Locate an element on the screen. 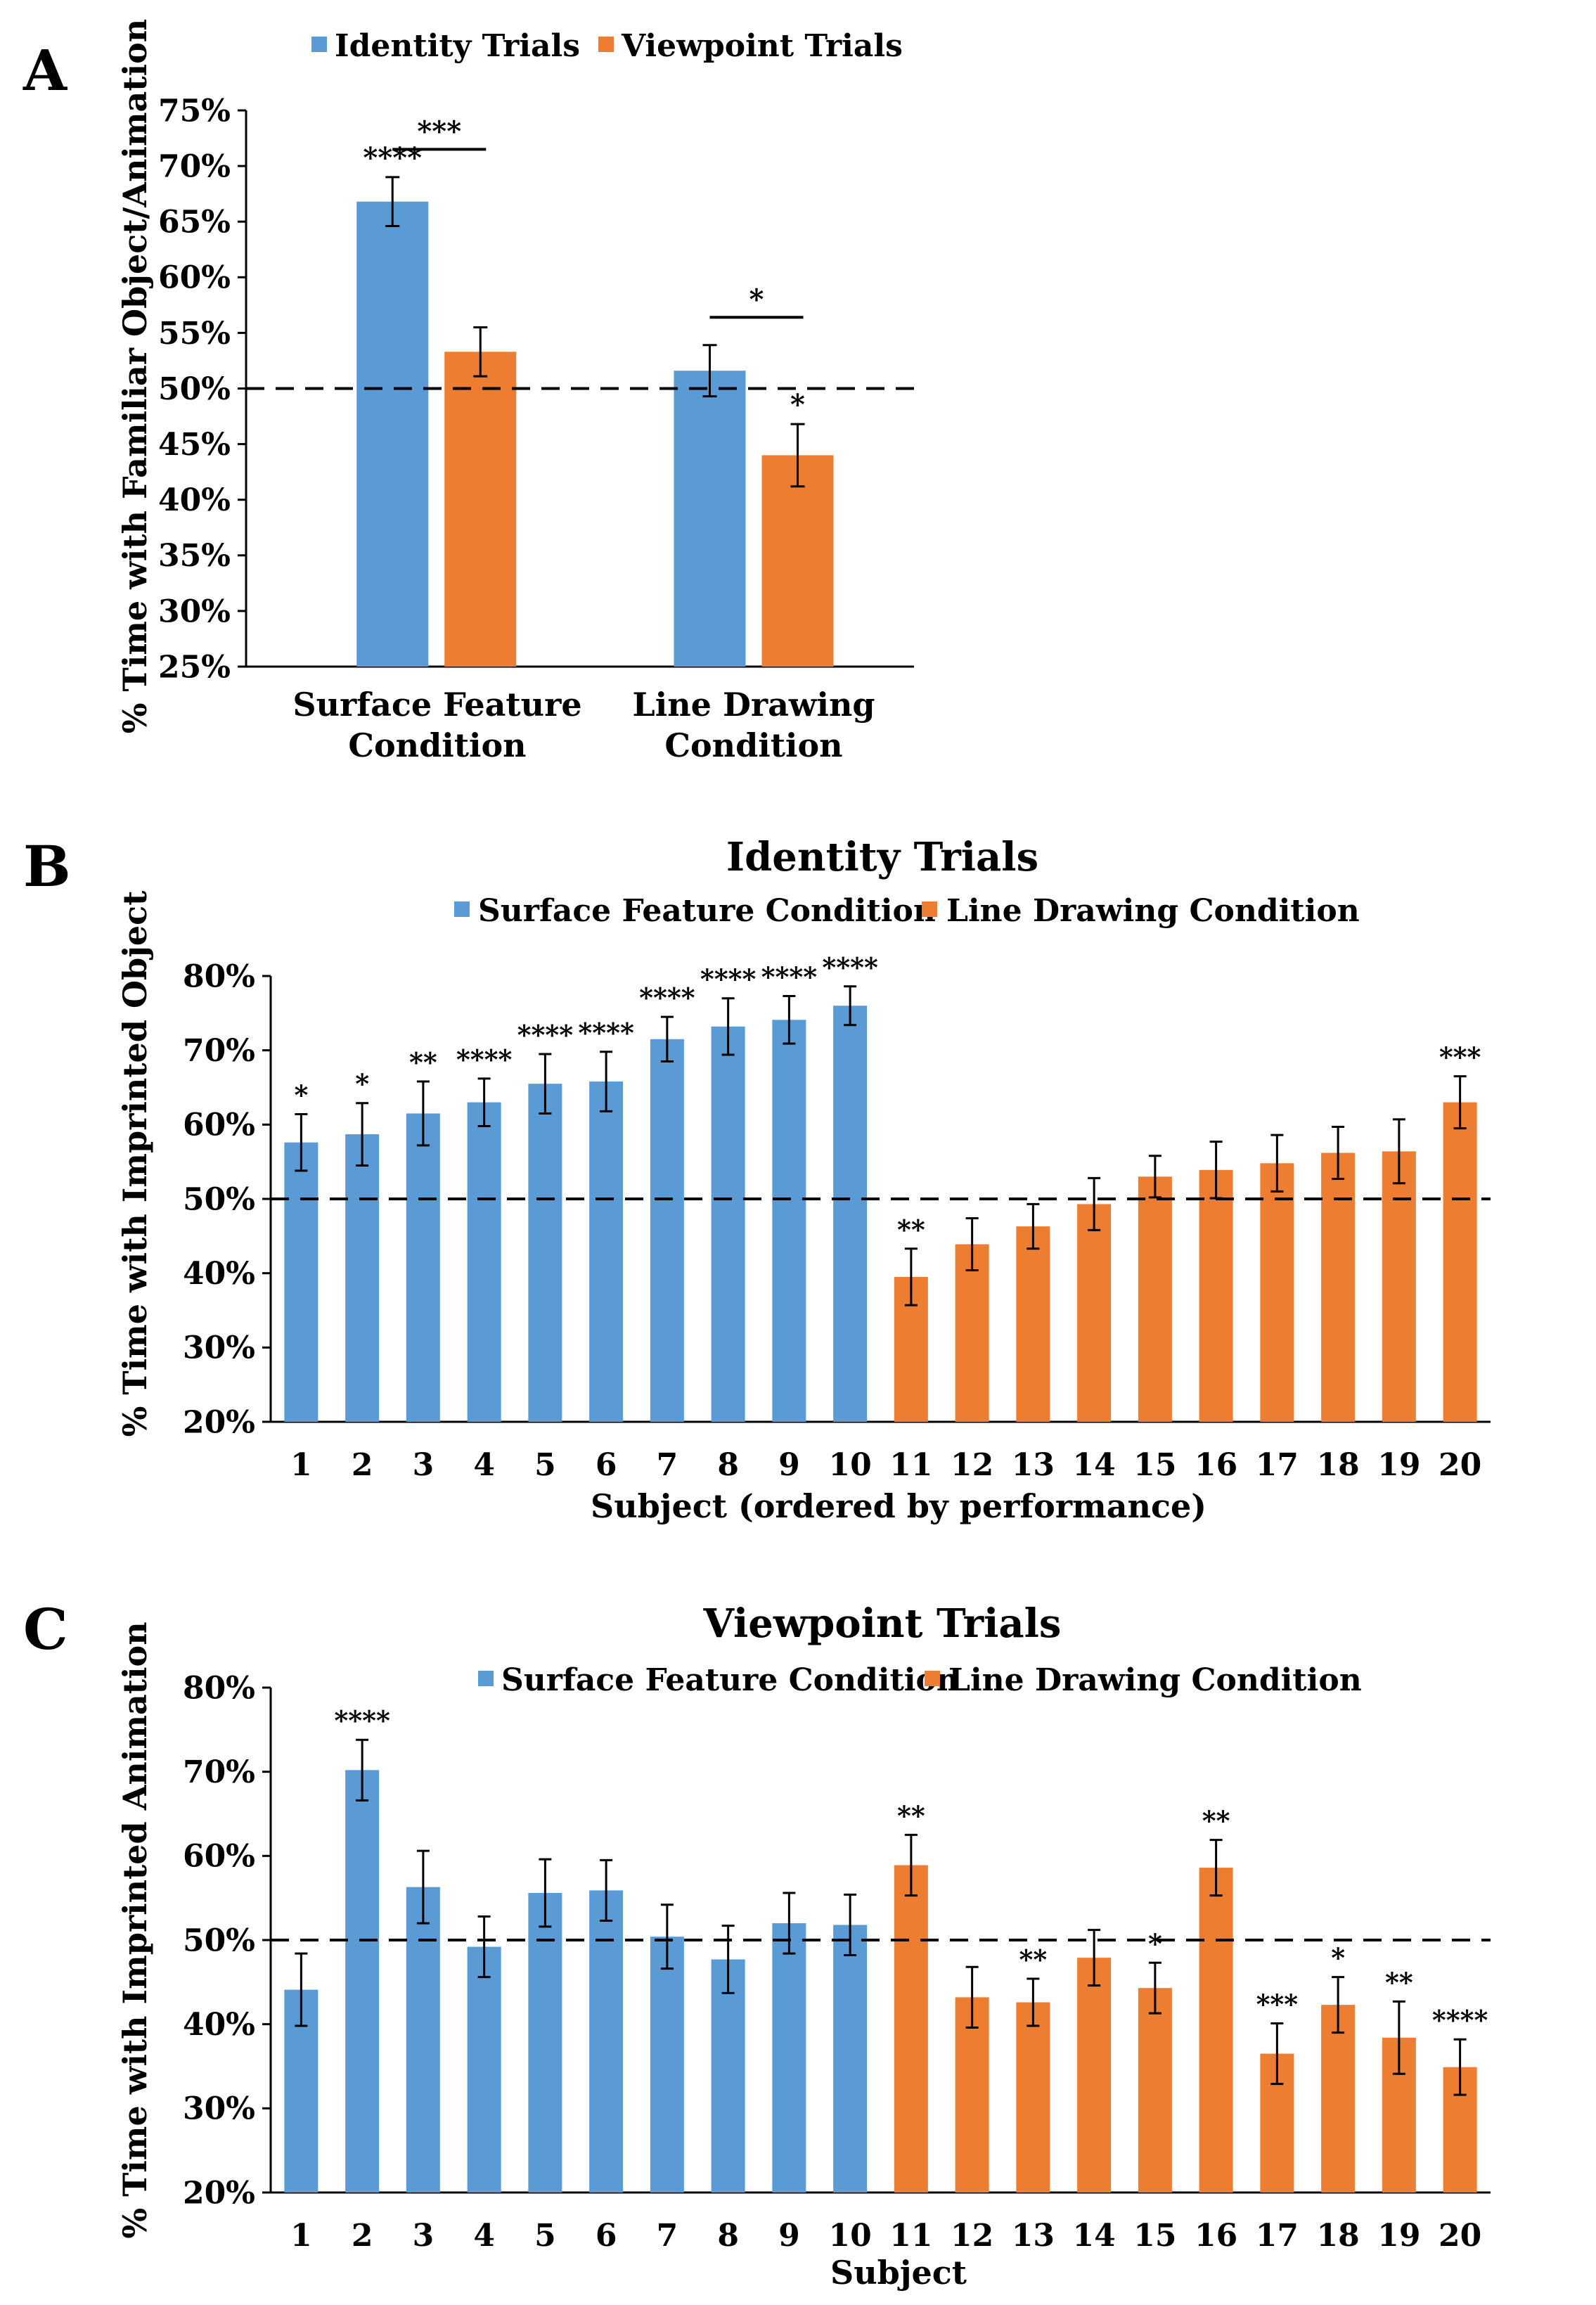 Image resolution: width=1596 pixels, height=2305 pixels. x-tick-label-subject-15: 15 is located at coordinates (1154, 2236).